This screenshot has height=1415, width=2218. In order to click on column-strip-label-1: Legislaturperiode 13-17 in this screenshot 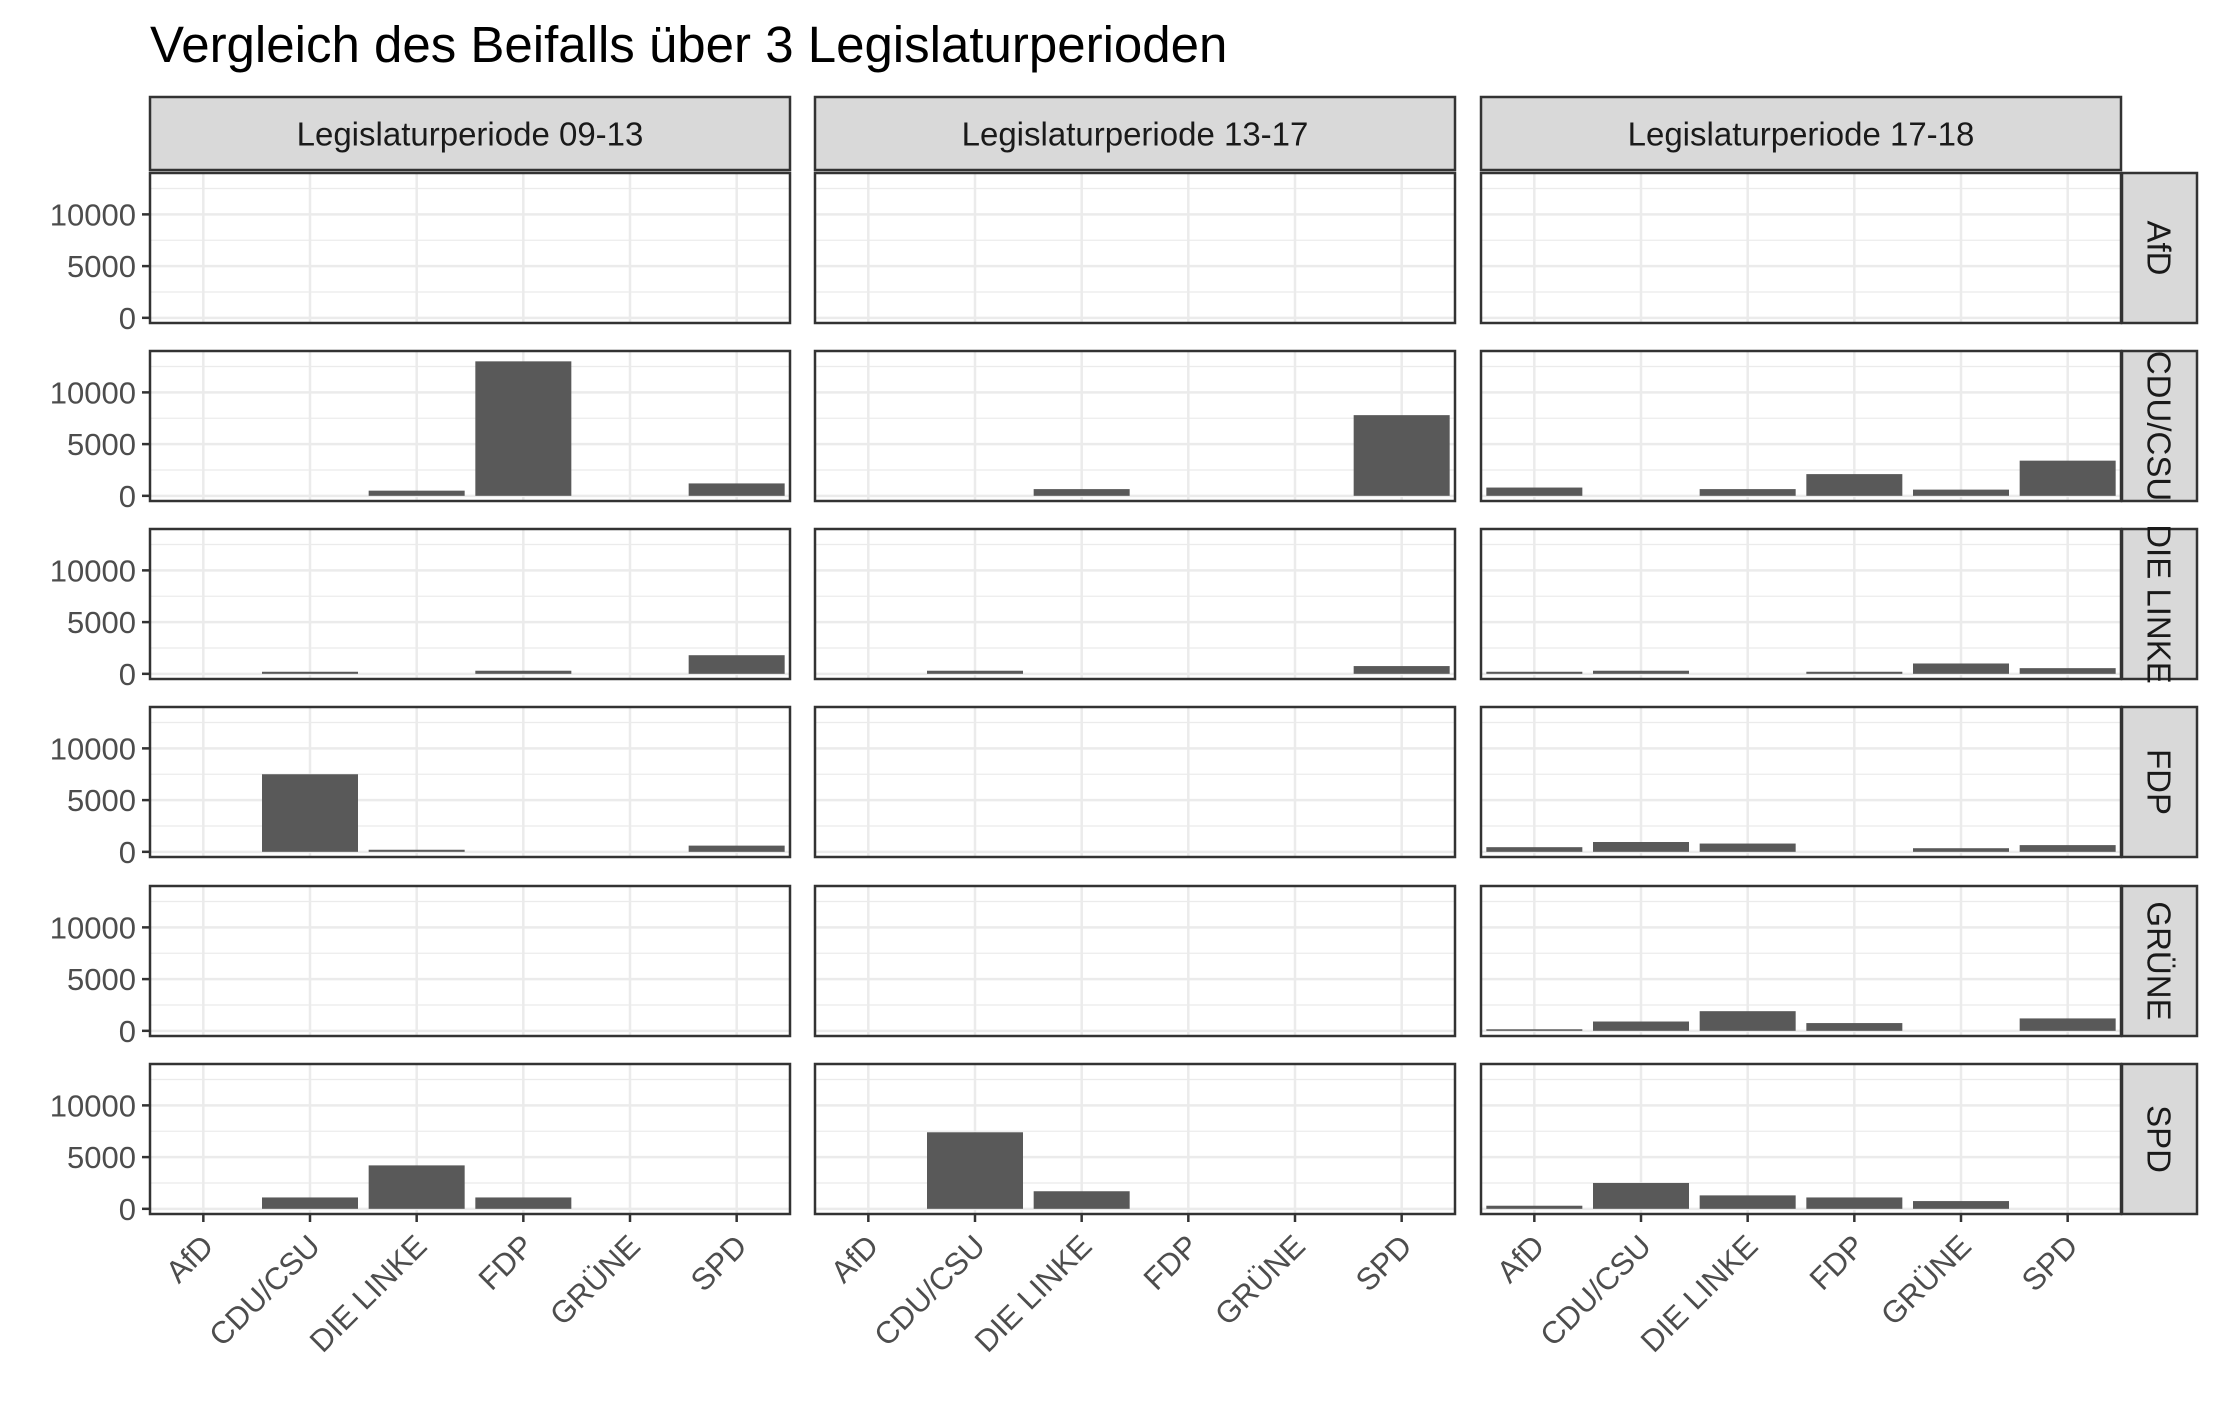, I will do `click(1135, 134)`.